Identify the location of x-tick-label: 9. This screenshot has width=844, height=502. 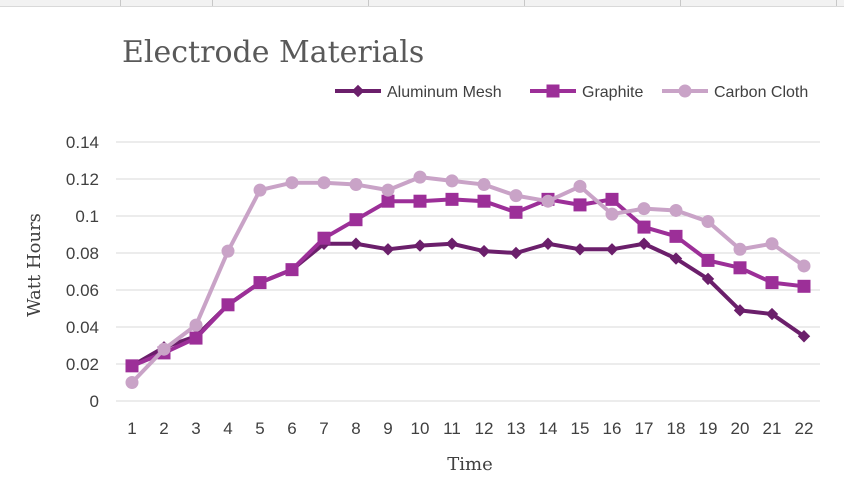
(387, 428).